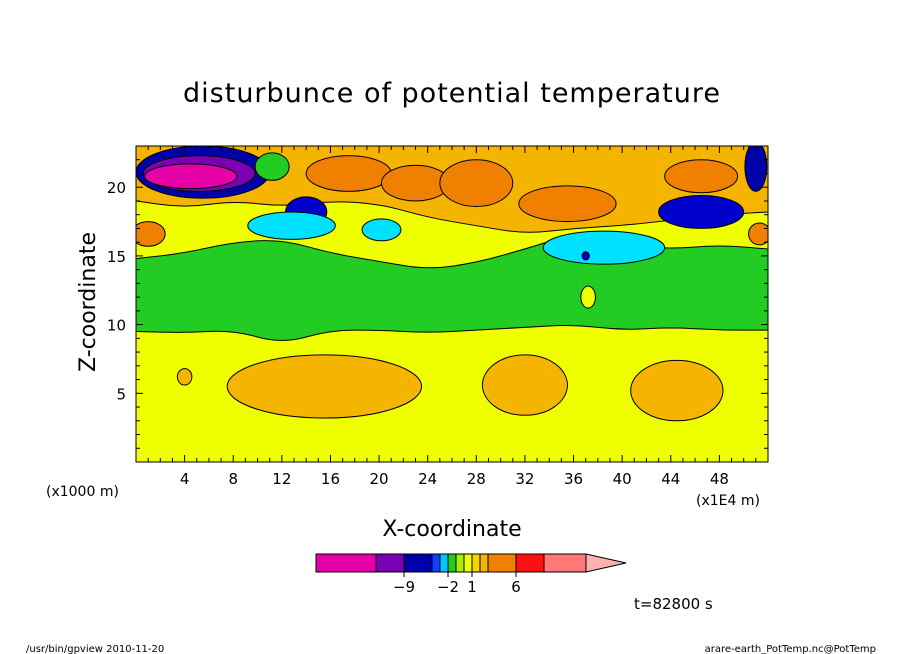  Describe the element at coordinates (790, 649) in the screenshot. I see `footer-right: arare-earth_PotTemp.nc@PotTemp` at that location.